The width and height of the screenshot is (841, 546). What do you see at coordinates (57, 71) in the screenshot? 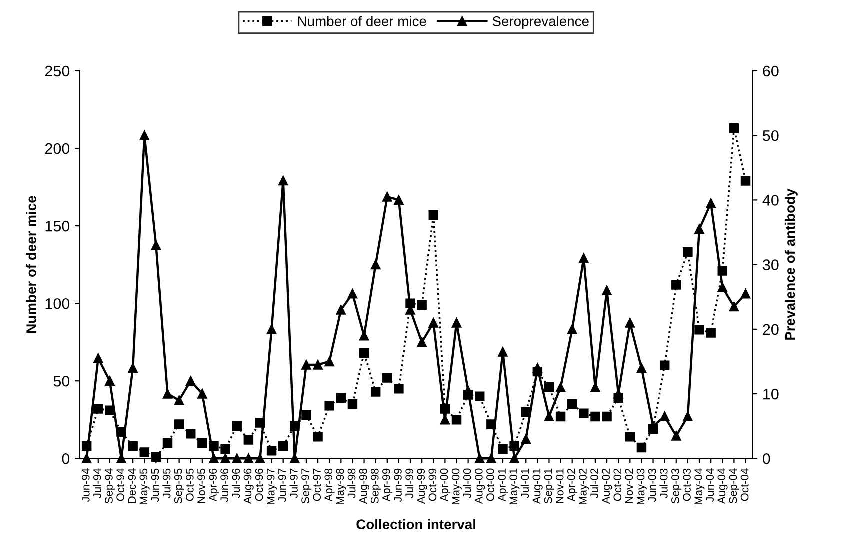
I see `y-tick-label: 250` at bounding box center [57, 71].